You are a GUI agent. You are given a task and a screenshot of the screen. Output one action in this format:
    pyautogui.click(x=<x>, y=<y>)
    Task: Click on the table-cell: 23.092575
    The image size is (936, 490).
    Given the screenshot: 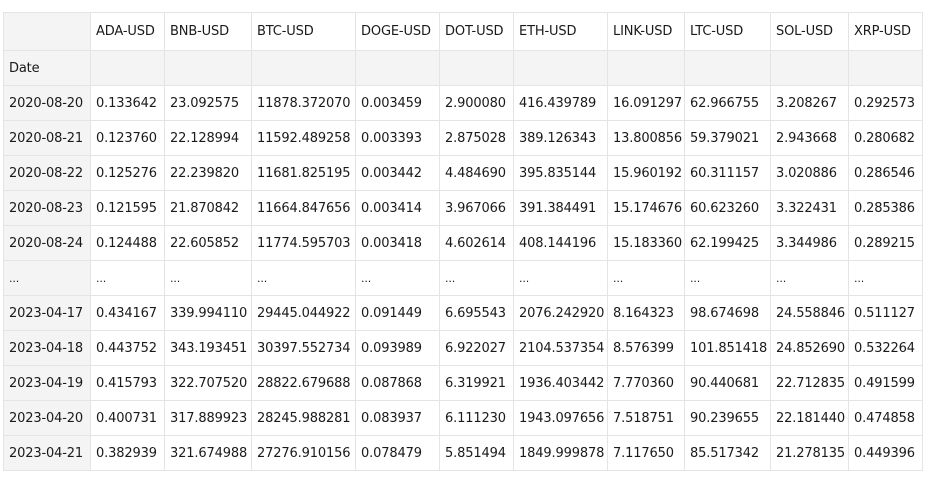 What is the action you would take?
    pyautogui.click(x=208, y=103)
    